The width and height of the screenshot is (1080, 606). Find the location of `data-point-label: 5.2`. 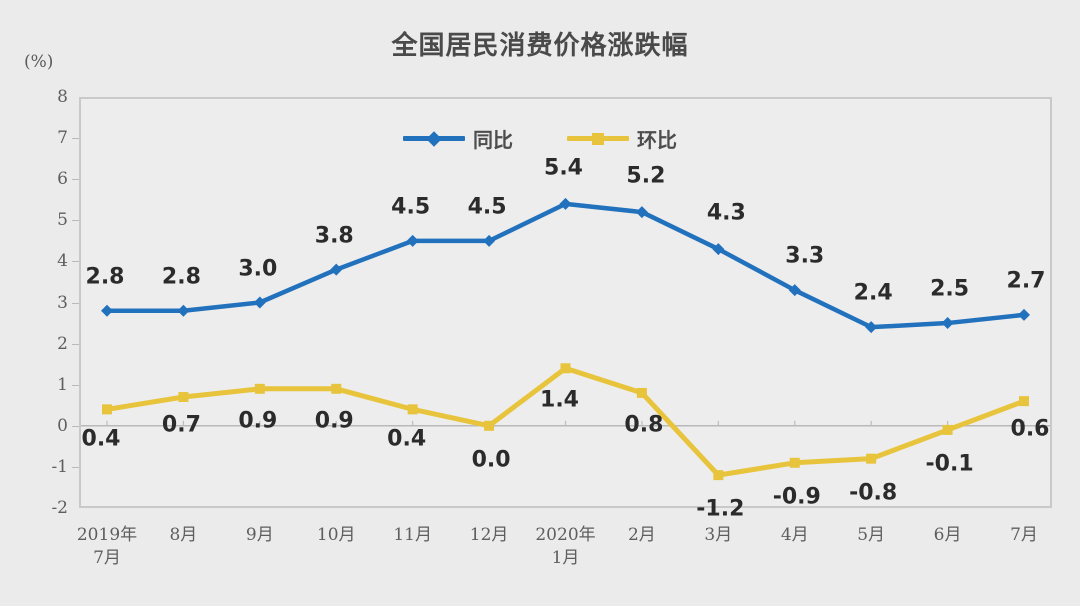

data-point-label: 5.2 is located at coordinates (646, 176).